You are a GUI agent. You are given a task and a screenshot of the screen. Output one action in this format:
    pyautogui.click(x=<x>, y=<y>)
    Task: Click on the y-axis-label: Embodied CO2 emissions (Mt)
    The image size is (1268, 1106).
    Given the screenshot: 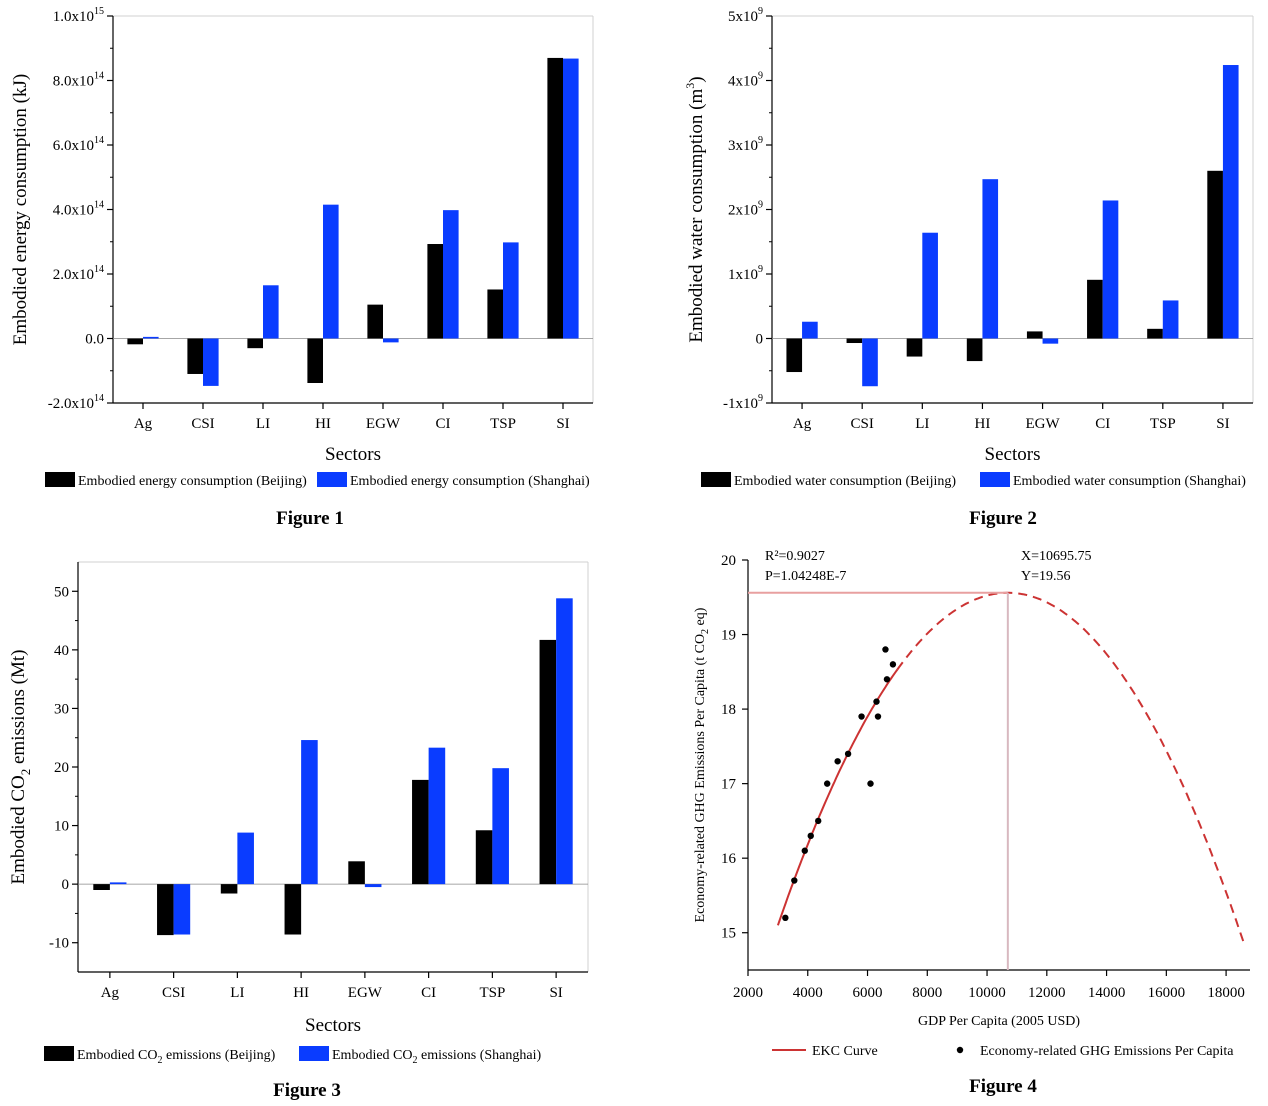 What is the action you would take?
    pyautogui.click(x=20, y=766)
    